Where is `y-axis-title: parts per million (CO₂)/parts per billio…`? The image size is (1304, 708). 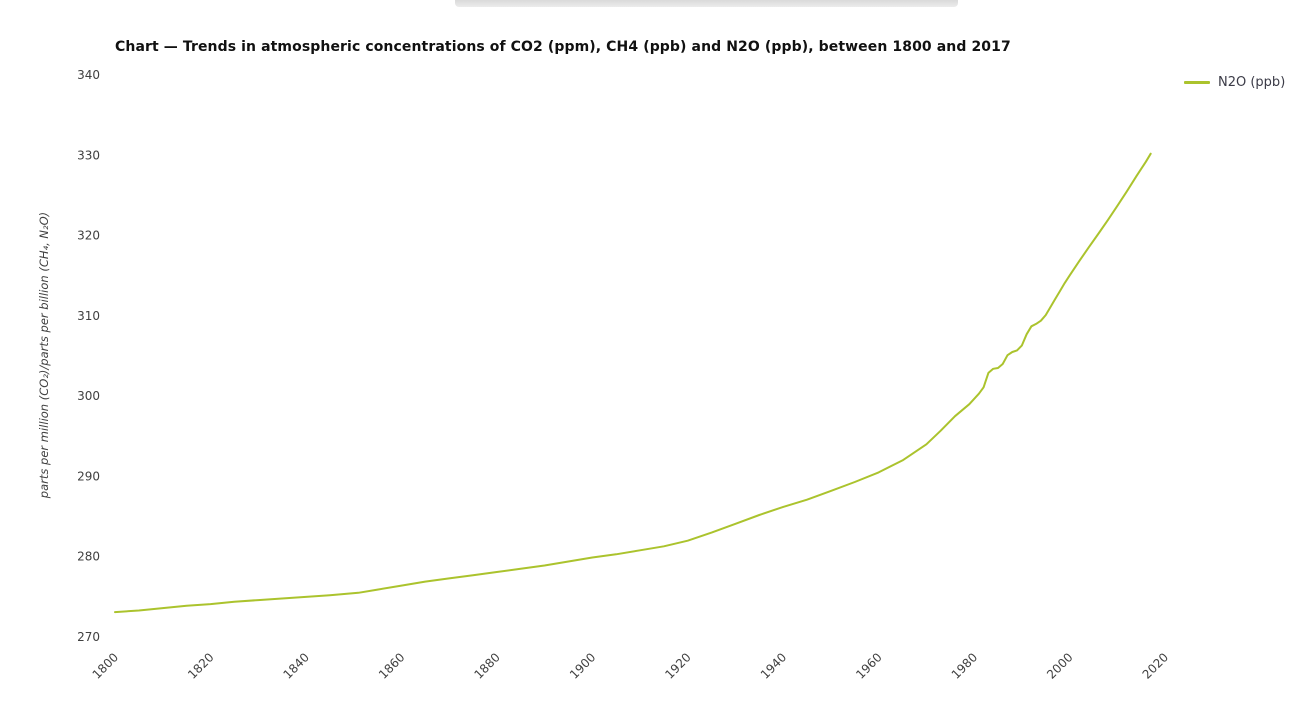 y-axis-title: parts per million (CO₂)/parts per billio… is located at coordinates (44, 355).